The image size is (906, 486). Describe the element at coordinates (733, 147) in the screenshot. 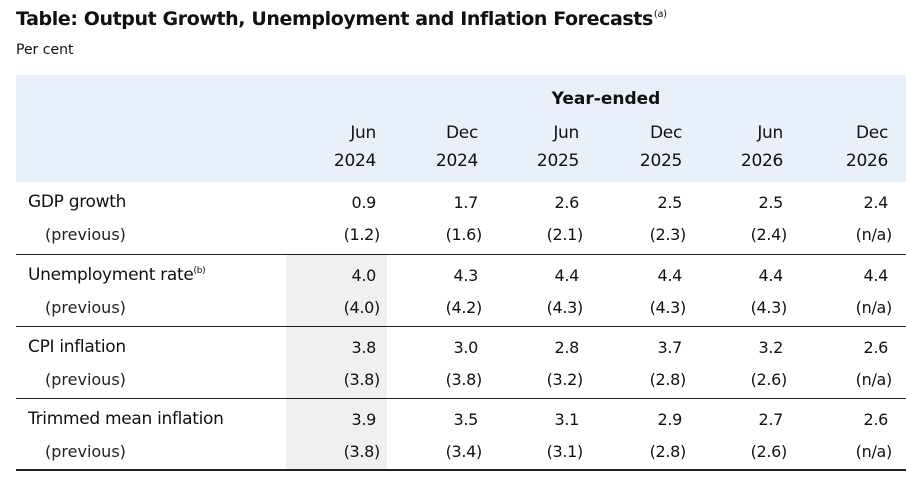

I see `column-header: Jun 2026` at that location.